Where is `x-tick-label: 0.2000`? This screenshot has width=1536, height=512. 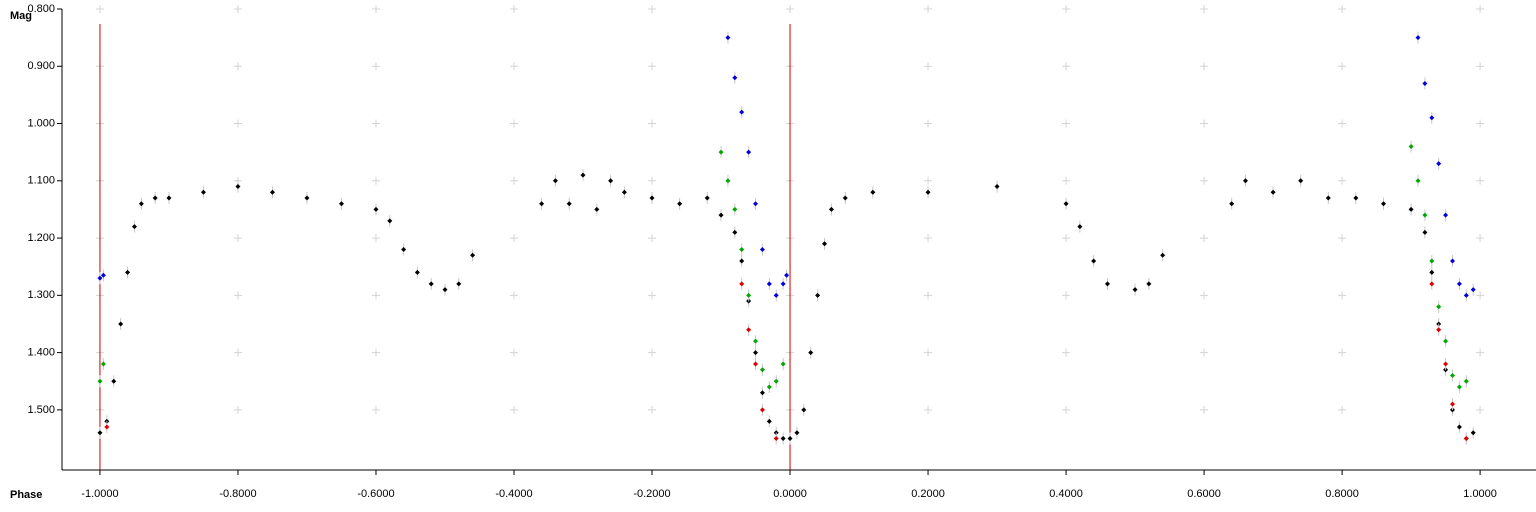 x-tick-label: 0.2000 is located at coordinates (928, 494).